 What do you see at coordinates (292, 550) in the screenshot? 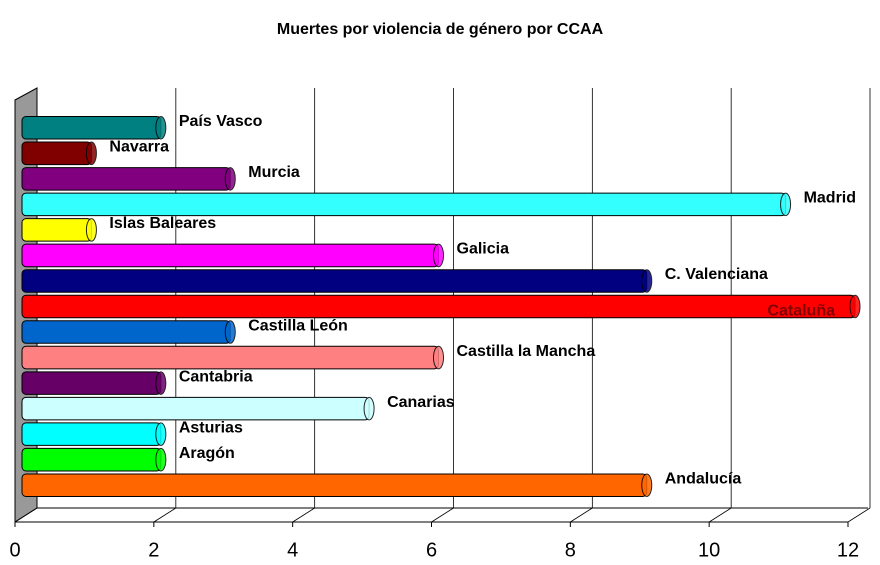
I see `x-tick-label: 4` at bounding box center [292, 550].